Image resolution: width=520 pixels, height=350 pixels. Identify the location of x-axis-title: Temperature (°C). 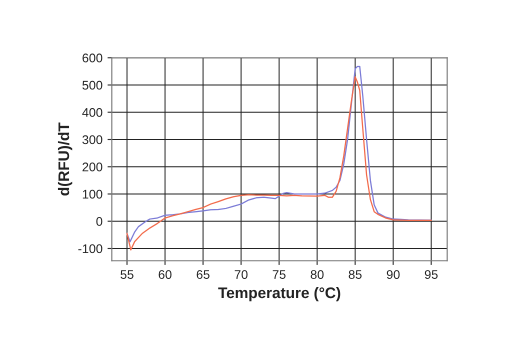
(279, 294).